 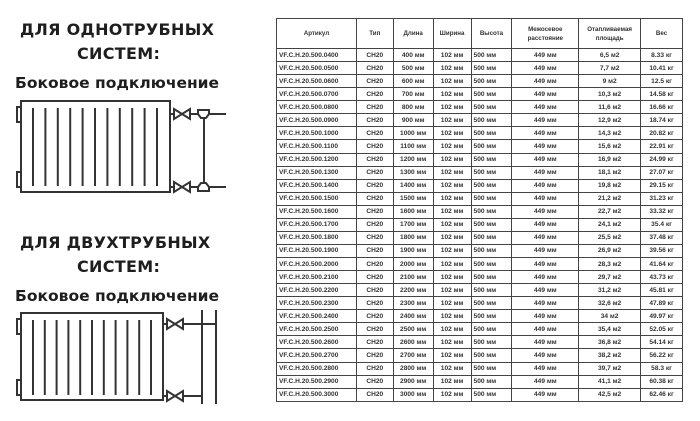 I want to click on table-cell: 10,3 м2, so click(x=610, y=94).